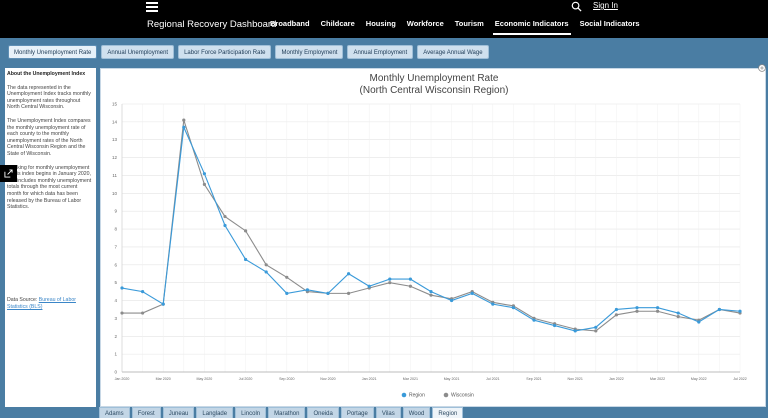  What do you see at coordinates (380, 52) in the screenshot?
I see `tab-annual-employment: Annual Employment` at bounding box center [380, 52].